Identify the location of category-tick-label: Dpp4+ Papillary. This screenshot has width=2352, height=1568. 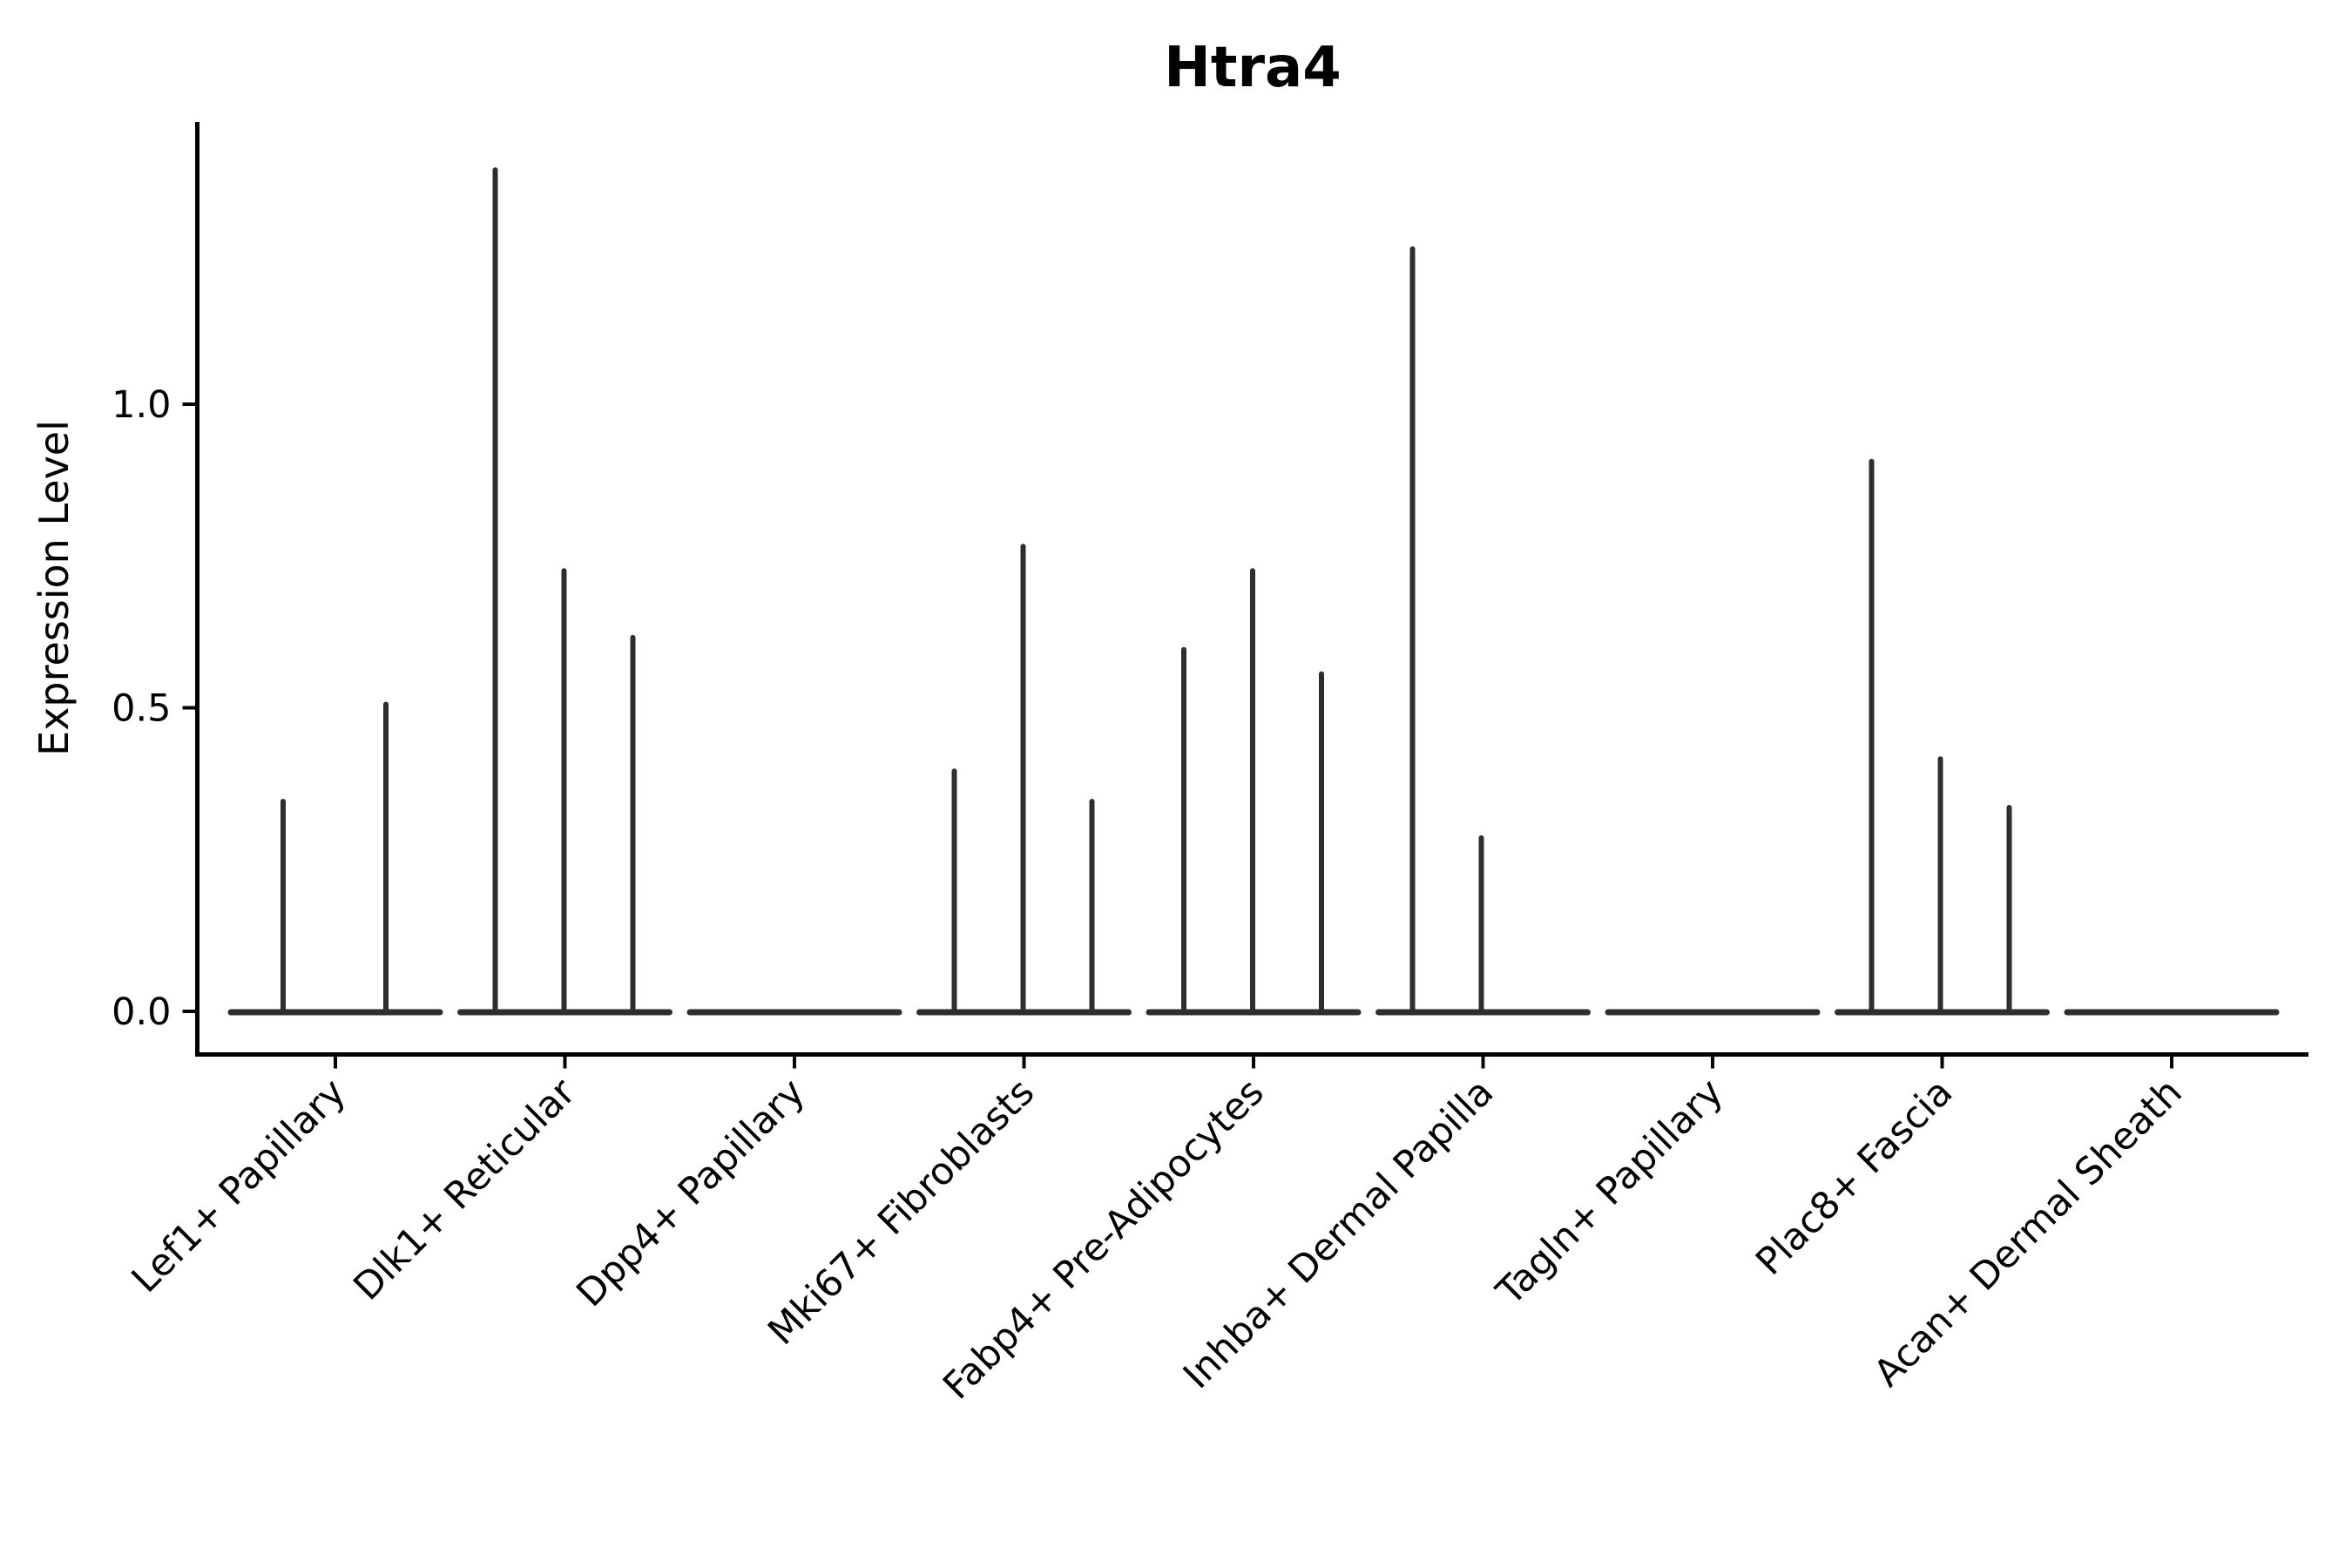
(692, 1193).